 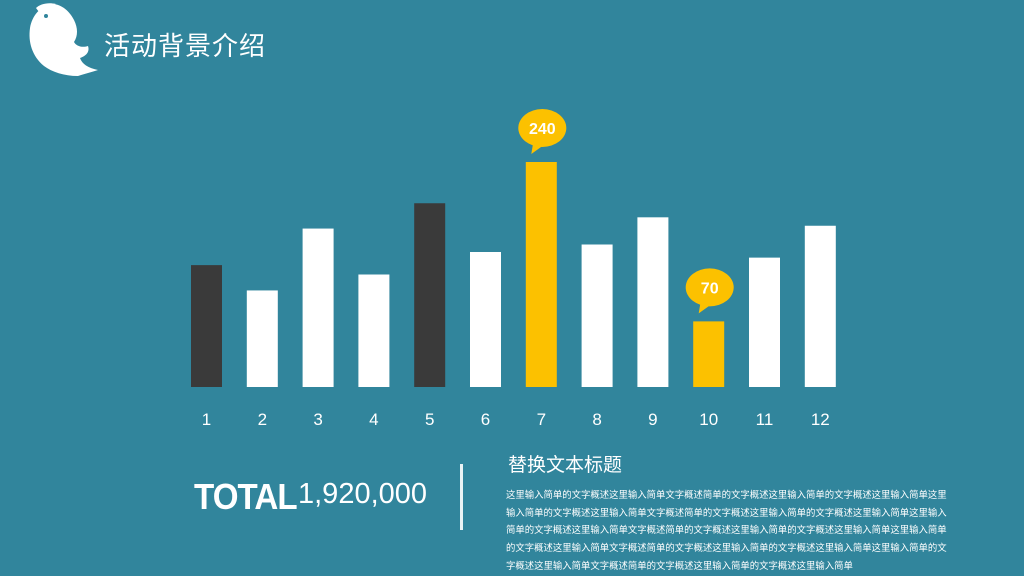 What do you see at coordinates (708, 419) in the screenshot?
I see `x-tick-label-10: 10` at bounding box center [708, 419].